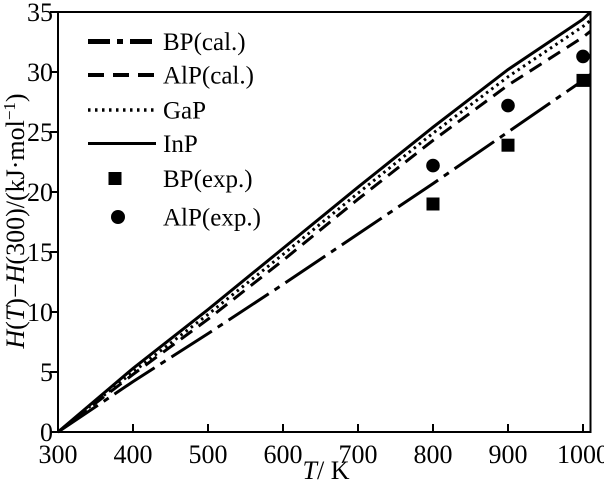 The width and height of the screenshot is (604, 490). Describe the element at coordinates (433, 454) in the screenshot. I see `x-tick-label: 800` at that location.